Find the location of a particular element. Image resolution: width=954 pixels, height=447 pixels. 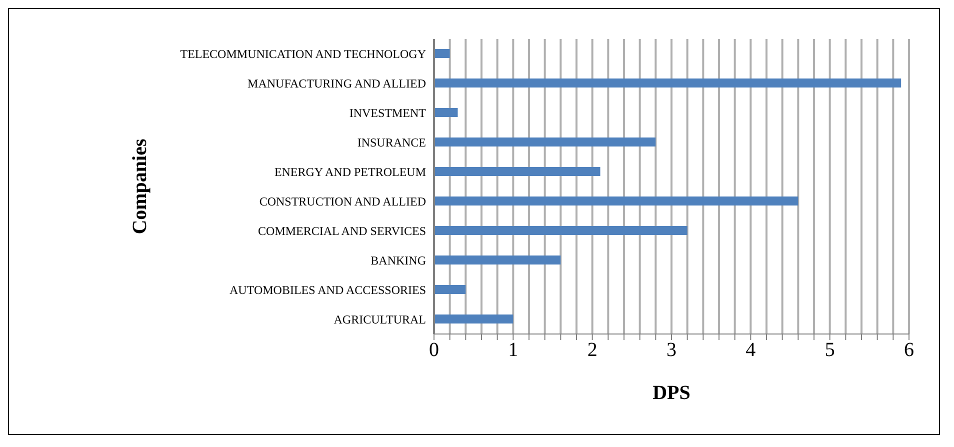

x-tick-label: 4 is located at coordinates (751, 350).